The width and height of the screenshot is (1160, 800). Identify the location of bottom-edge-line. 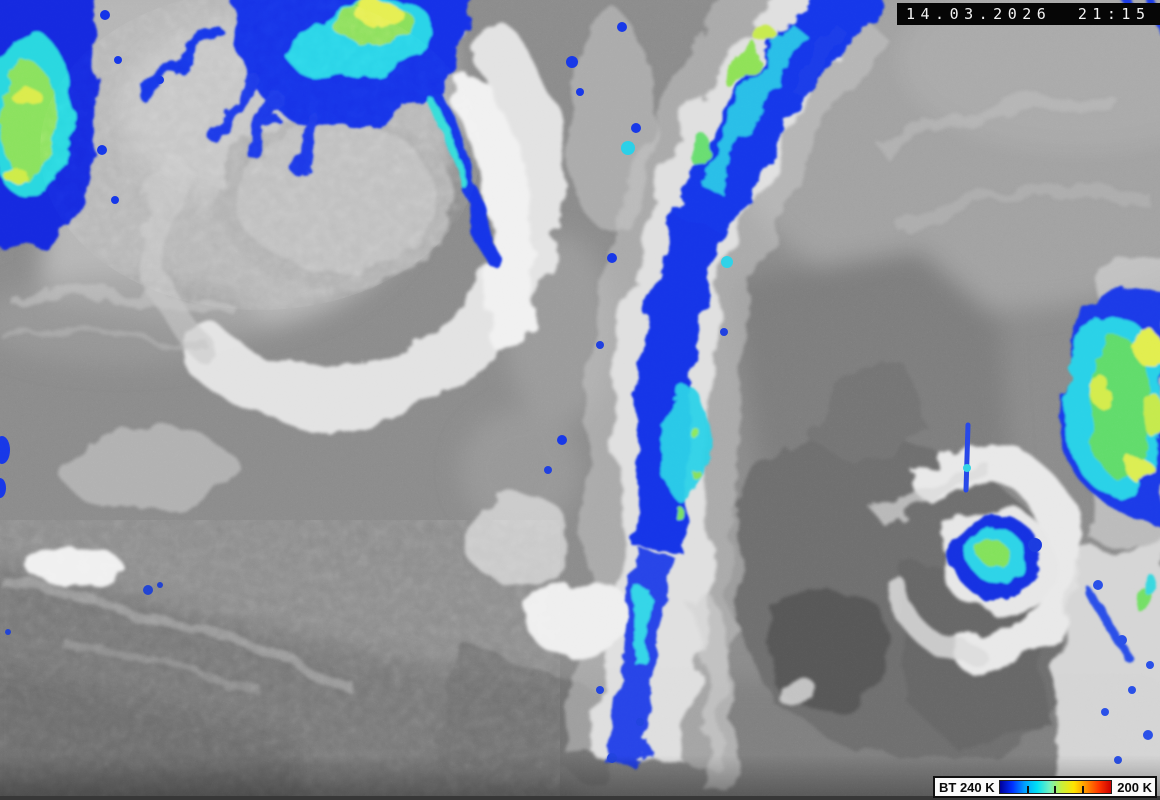
(580, 798).